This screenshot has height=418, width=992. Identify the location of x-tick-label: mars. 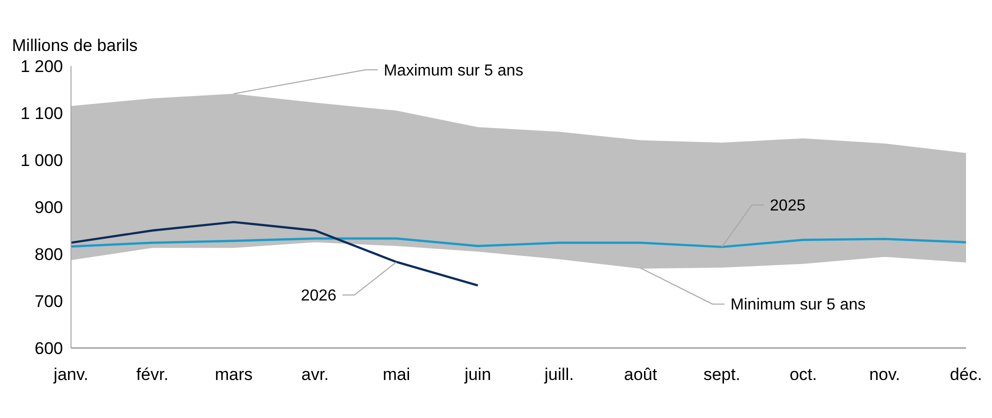
(233, 374).